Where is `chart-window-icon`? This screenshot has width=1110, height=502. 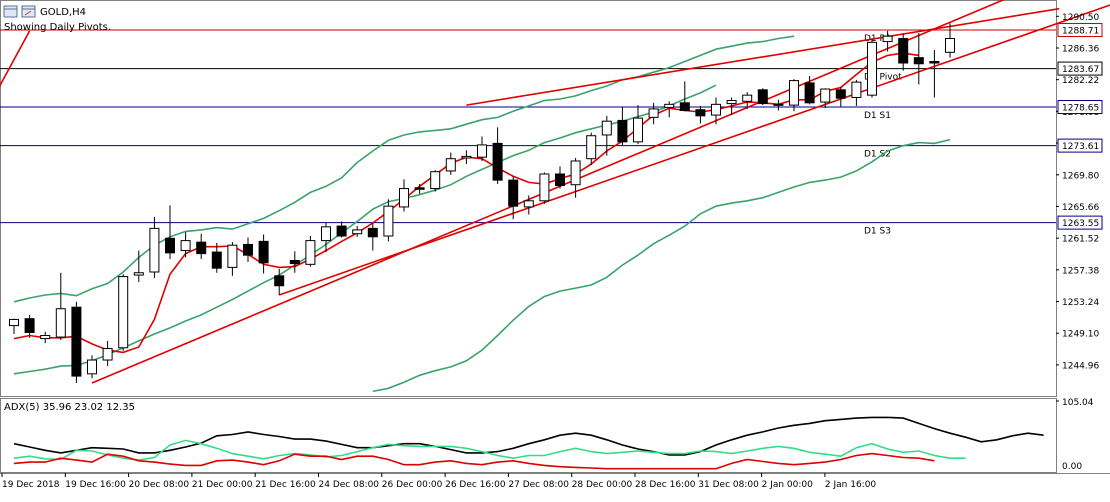 chart-window-icon is located at coordinates (19, 11).